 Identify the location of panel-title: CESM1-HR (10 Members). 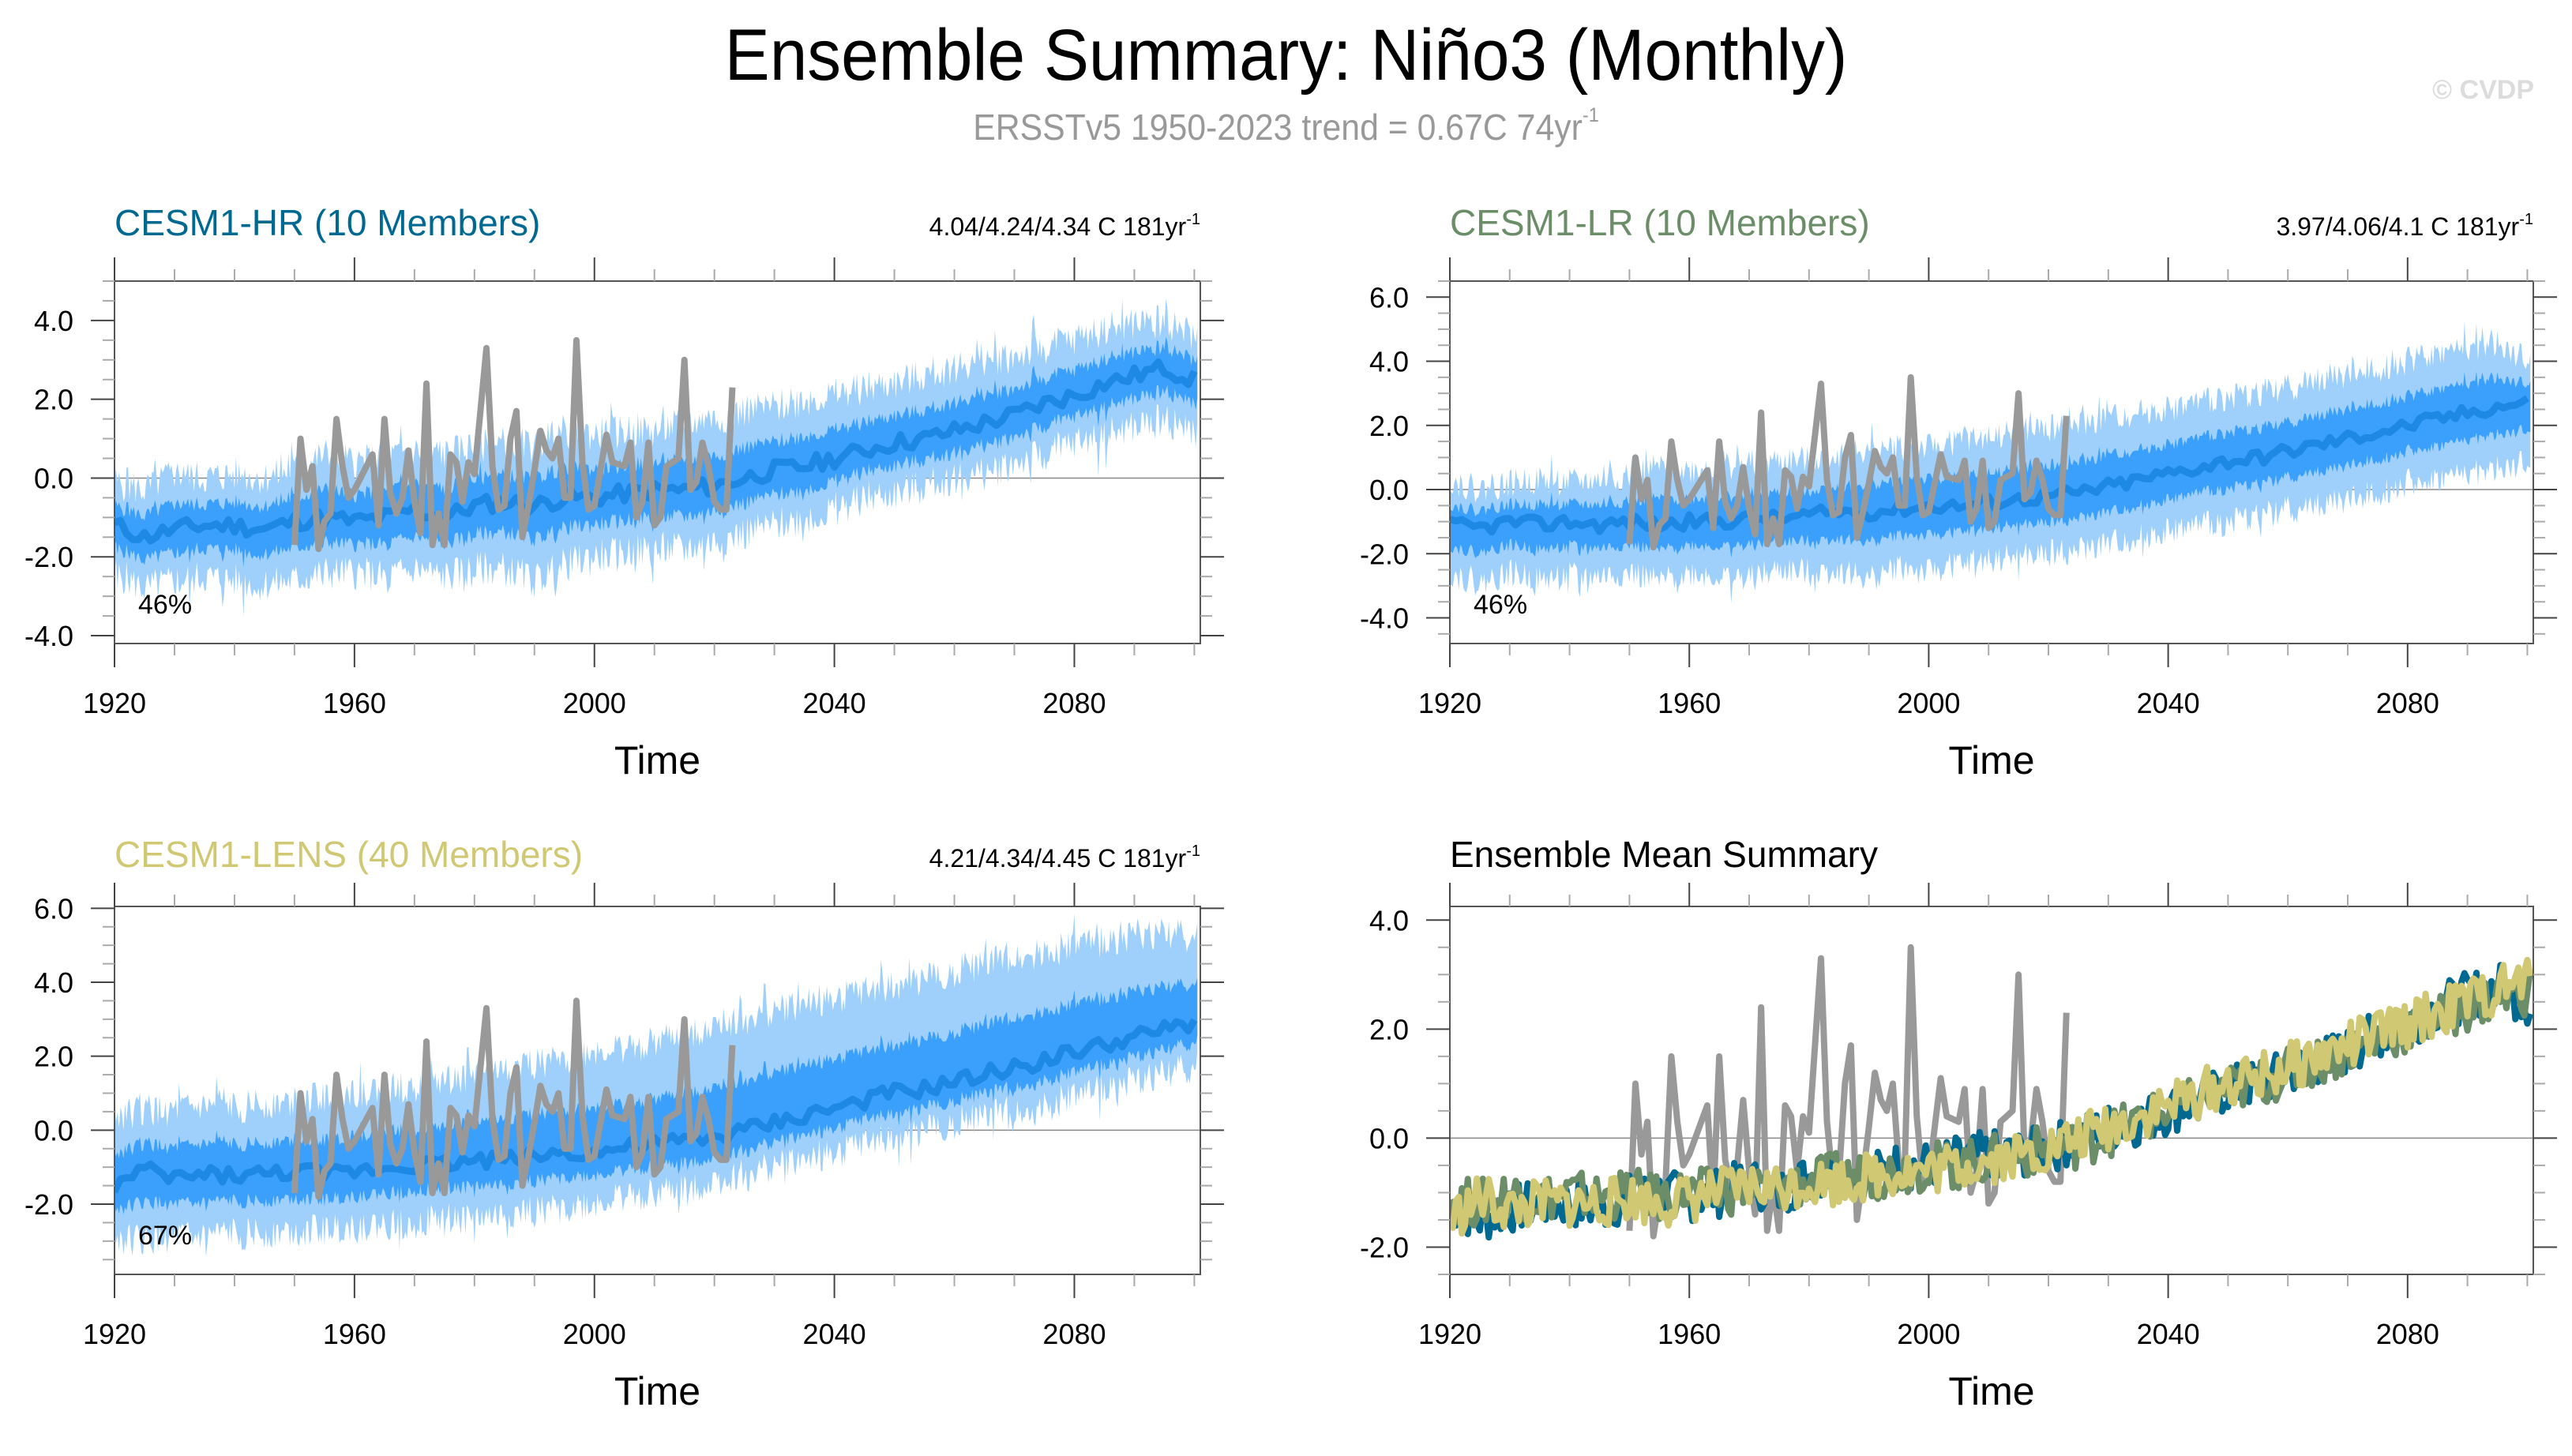
(328, 222).